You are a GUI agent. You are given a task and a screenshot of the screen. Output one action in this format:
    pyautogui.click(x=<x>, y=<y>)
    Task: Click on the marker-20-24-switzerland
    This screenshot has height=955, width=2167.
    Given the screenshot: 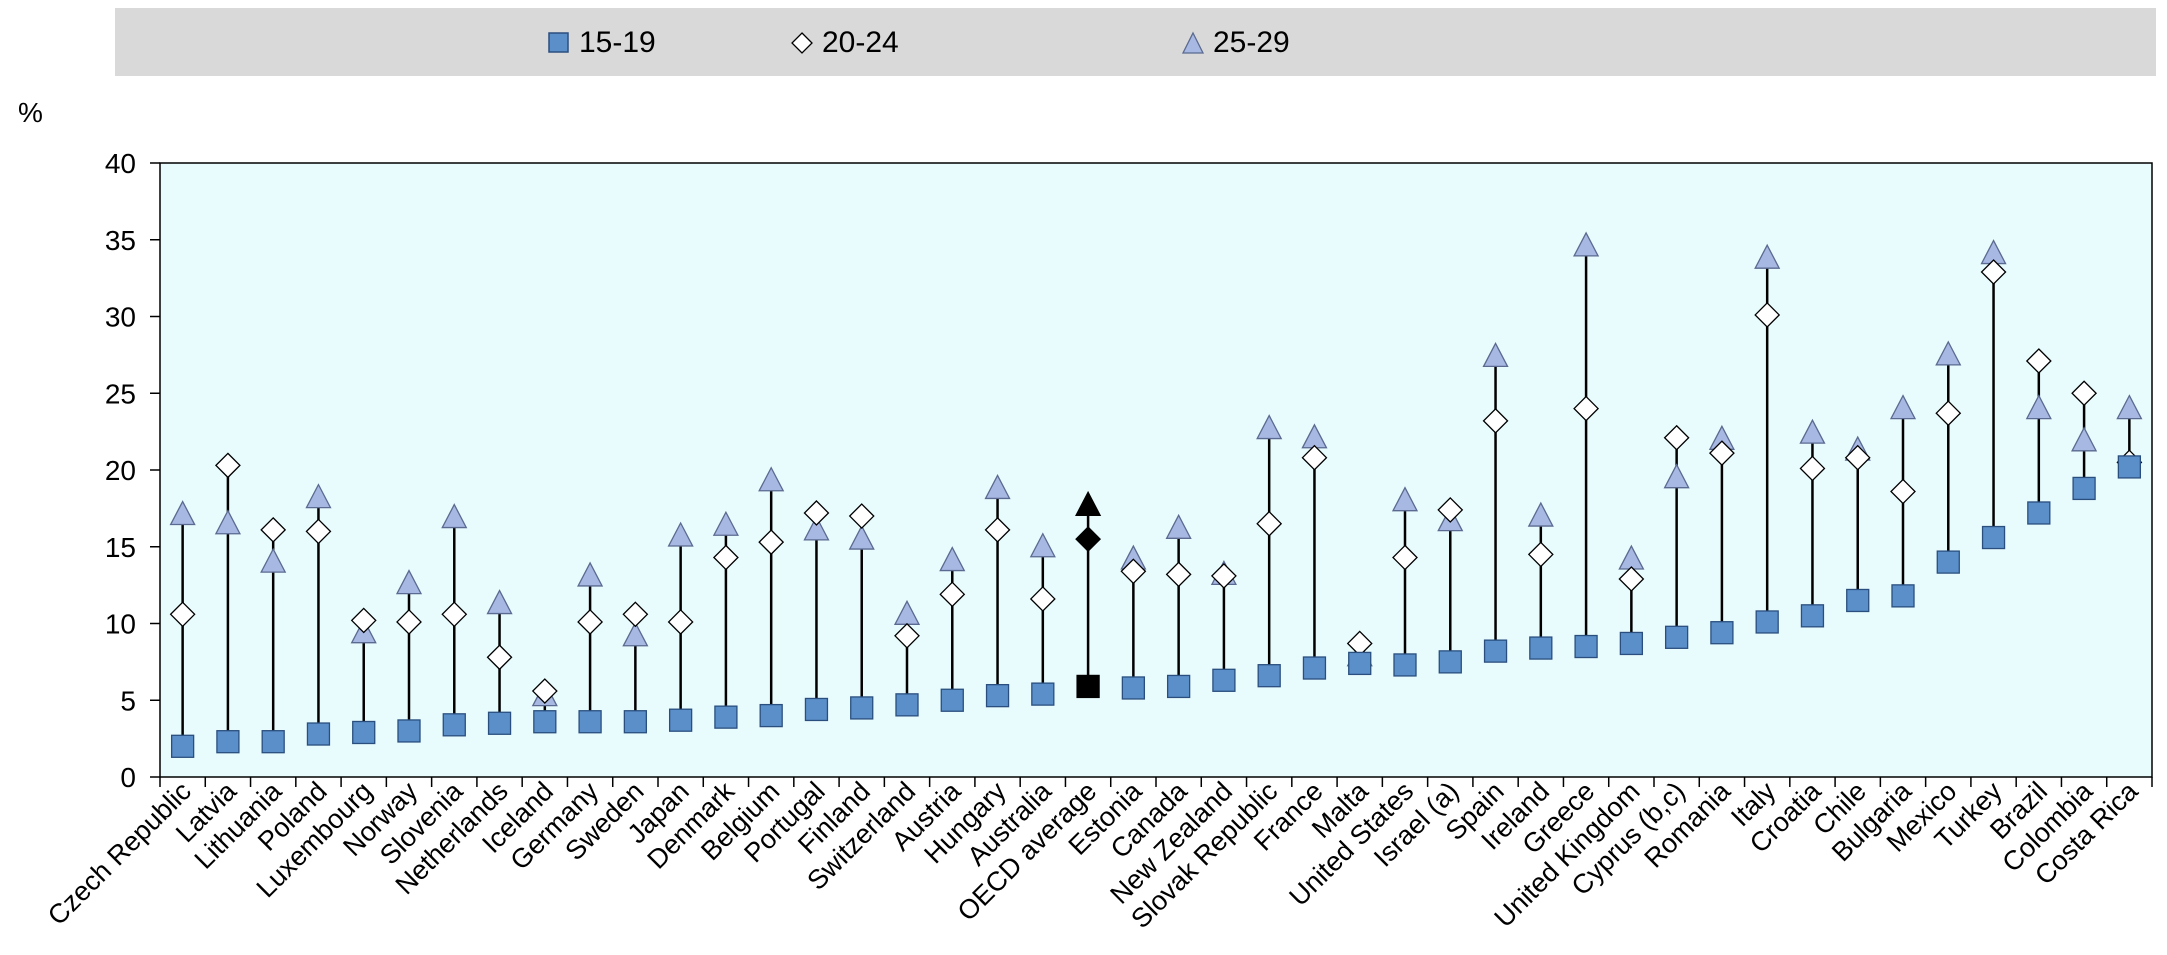 What is the action you would take?
    pyautogui.click(x=907, y=635)
    